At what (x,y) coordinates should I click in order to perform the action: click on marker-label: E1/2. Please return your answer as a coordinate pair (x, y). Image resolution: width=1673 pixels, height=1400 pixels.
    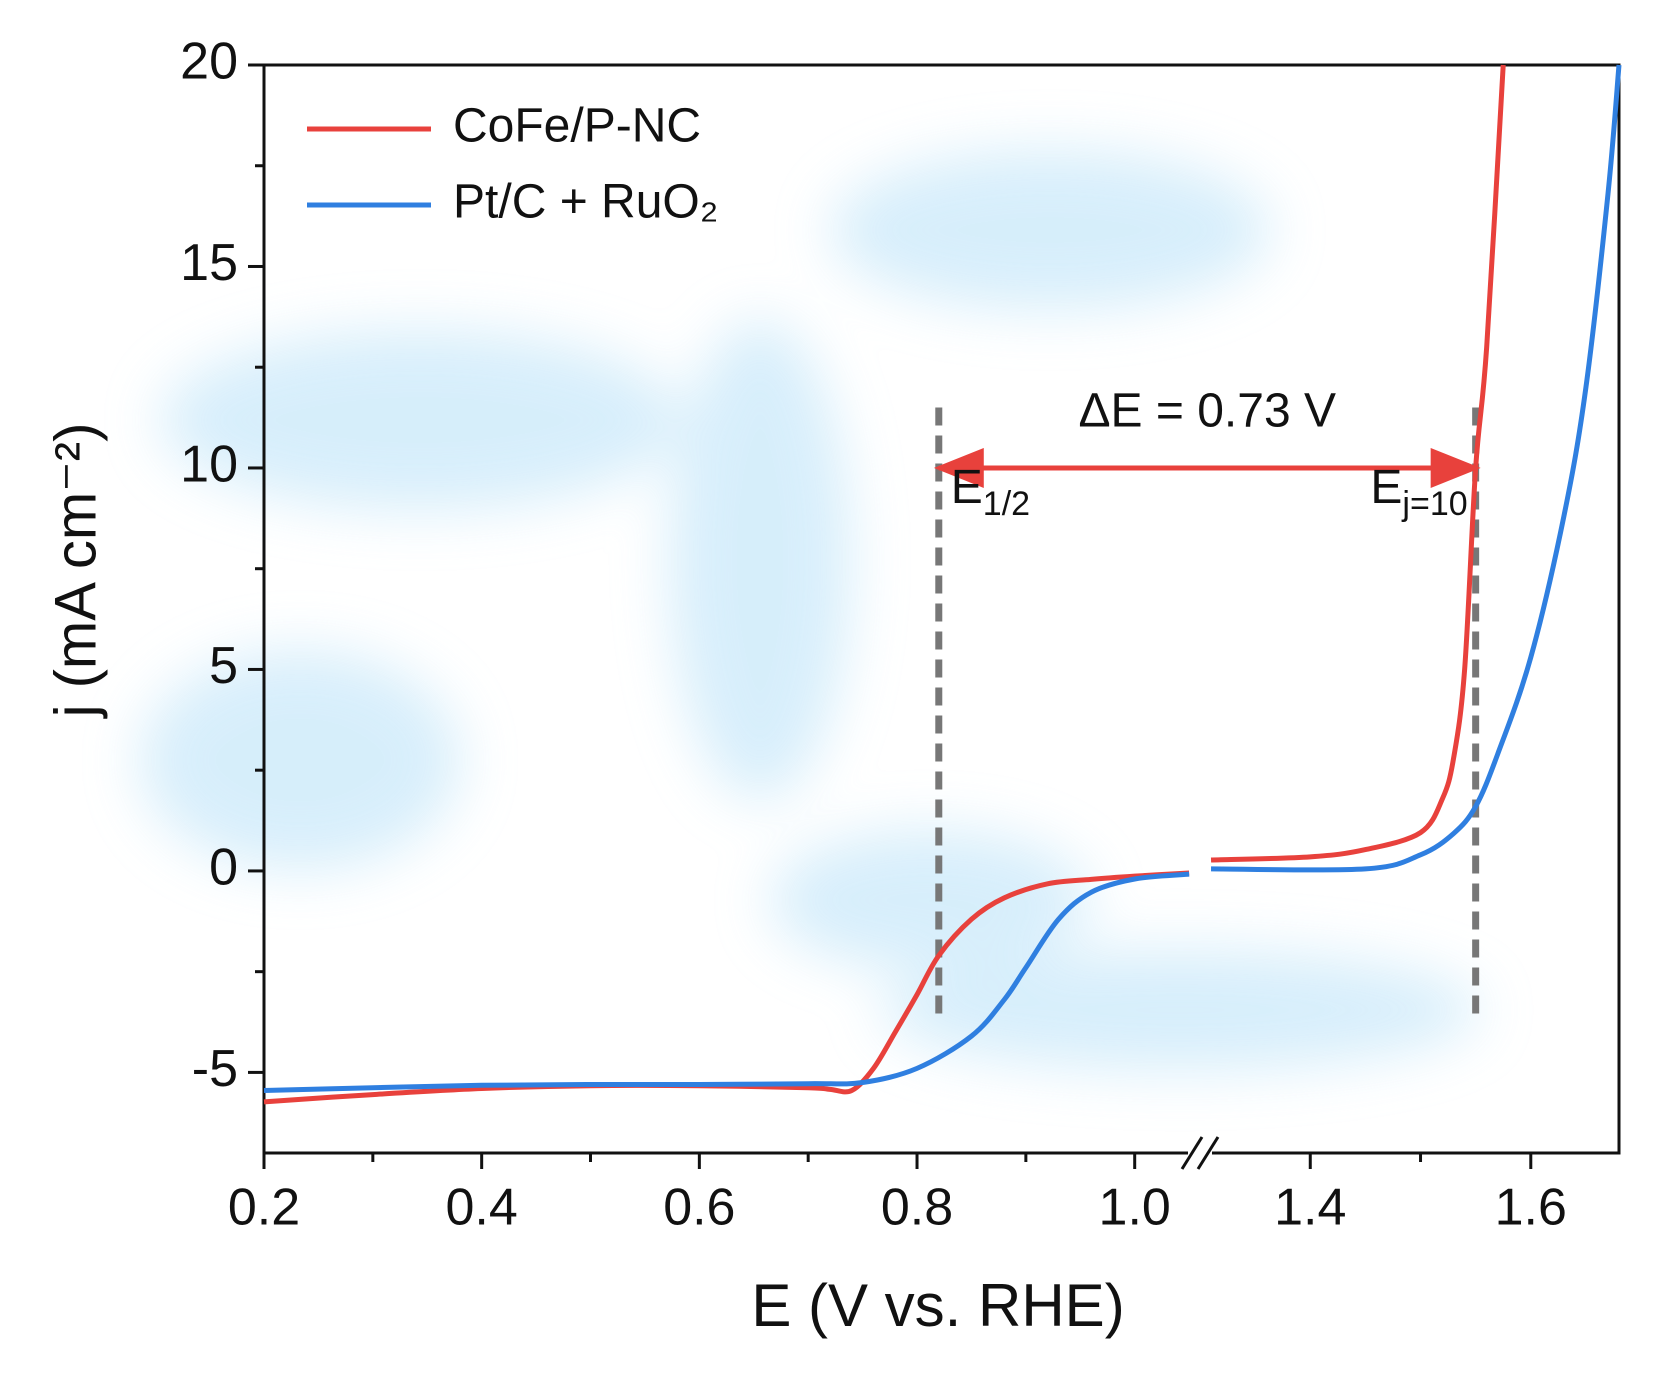
    Looking at the image, I should click on (990, 492).